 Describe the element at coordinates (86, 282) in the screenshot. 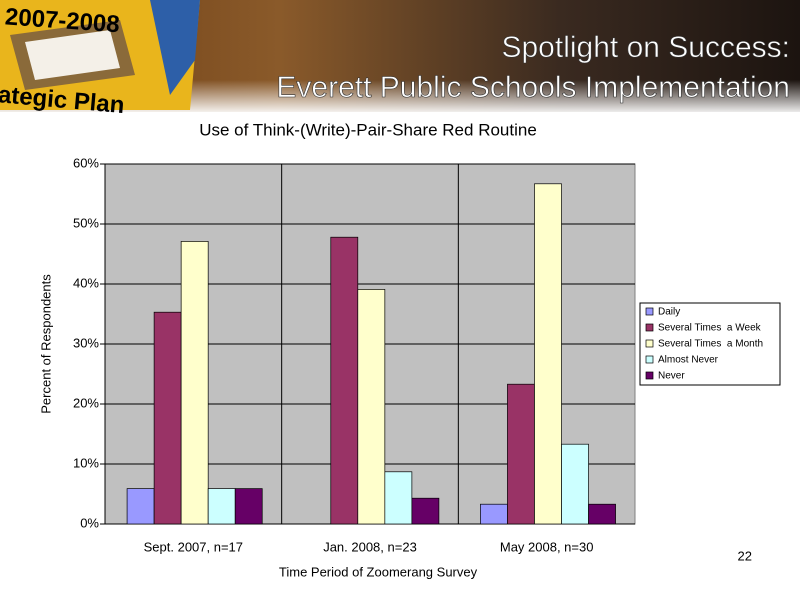

I see `y-tick-label: 40%` at that location.